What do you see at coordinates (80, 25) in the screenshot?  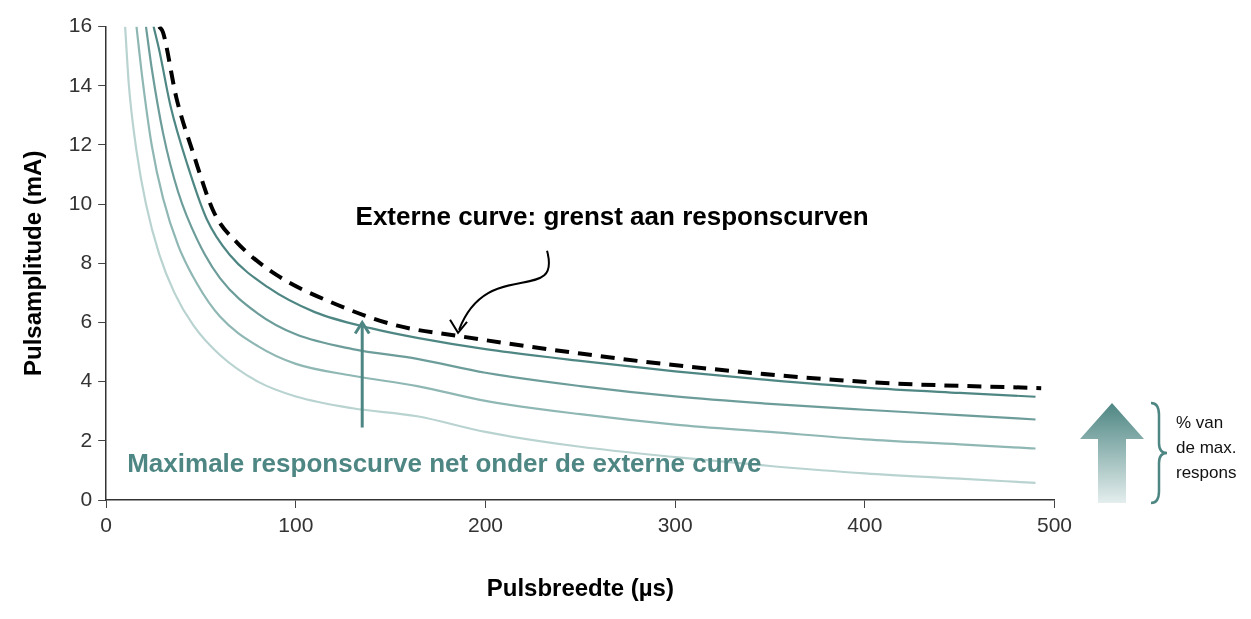 I see `y-tick-label: 16` at bounding box center [80, 25].